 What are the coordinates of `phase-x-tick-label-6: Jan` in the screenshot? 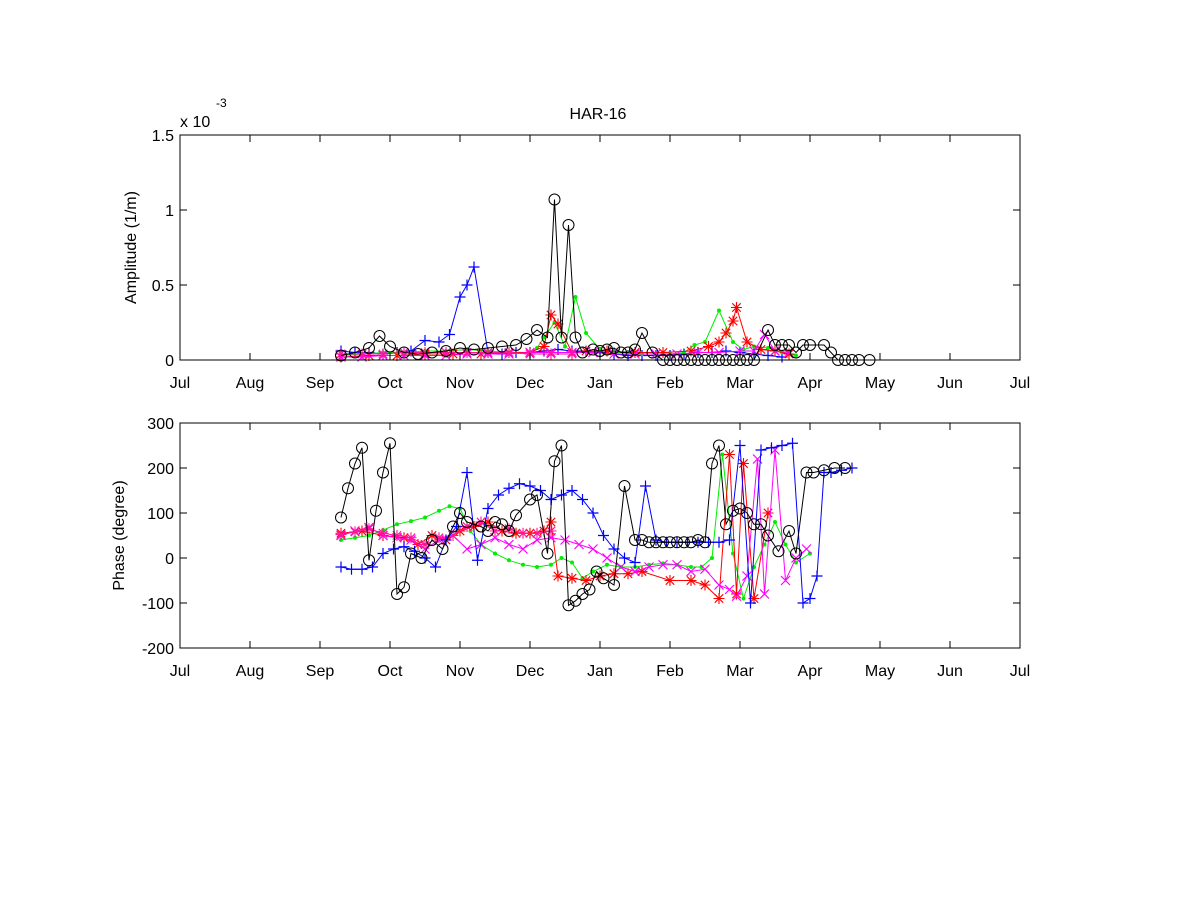 It's located at (600, 671).